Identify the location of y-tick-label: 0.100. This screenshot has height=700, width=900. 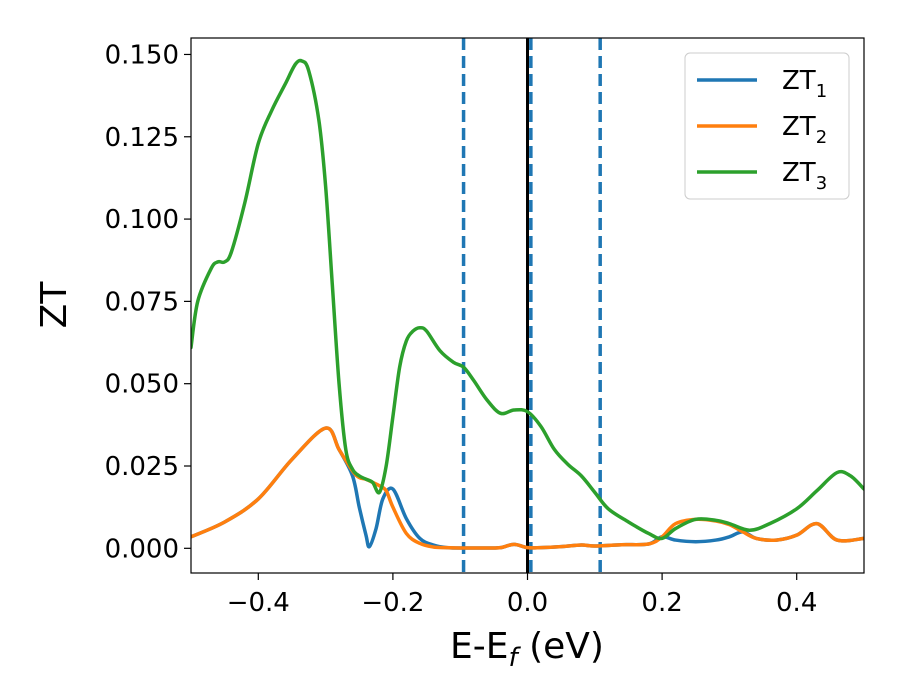
(142, 220).